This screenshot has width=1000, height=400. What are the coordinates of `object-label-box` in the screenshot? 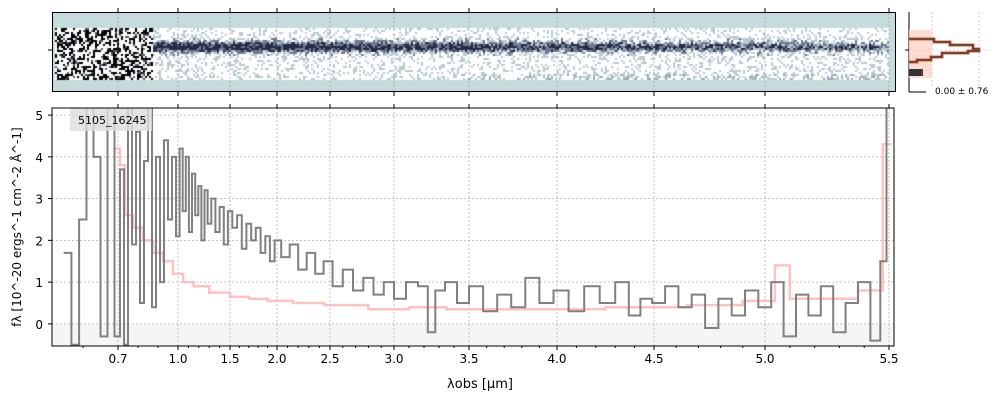 It's located at (111, 119).